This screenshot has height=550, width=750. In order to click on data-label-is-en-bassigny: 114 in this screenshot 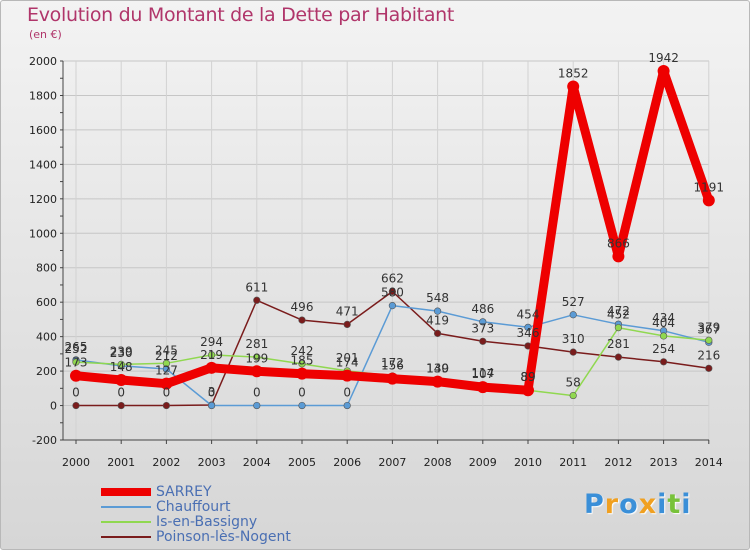, I will do `click(482, 373)`.